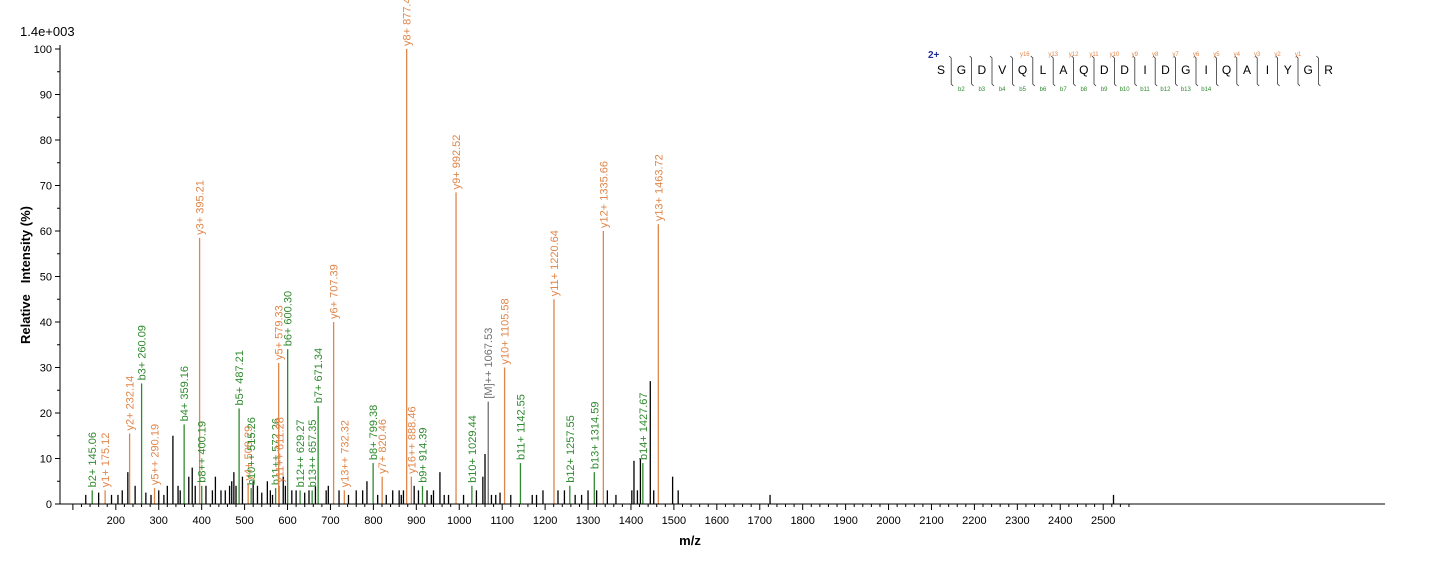  What do you see at coordinates (631, 521) in the screenshot?
I see `x-tick-label: 1400` at bounding box center [631, 521].